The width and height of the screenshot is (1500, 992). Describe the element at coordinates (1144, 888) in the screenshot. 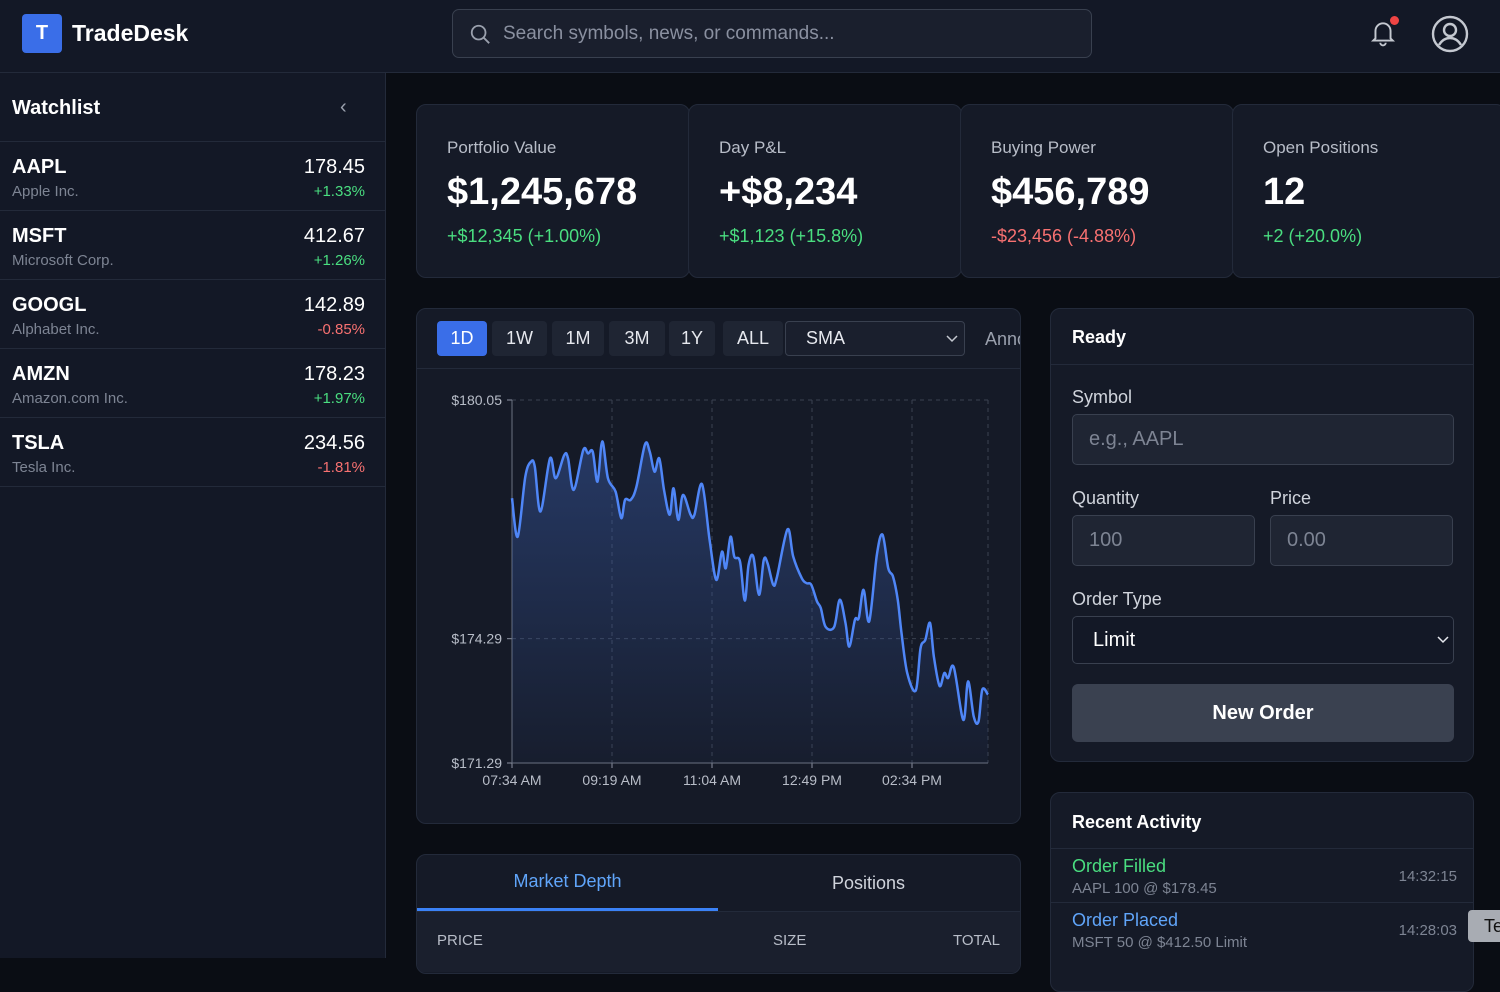

I see `activity-detail: AAPL 100 @ $178.45` at that location.